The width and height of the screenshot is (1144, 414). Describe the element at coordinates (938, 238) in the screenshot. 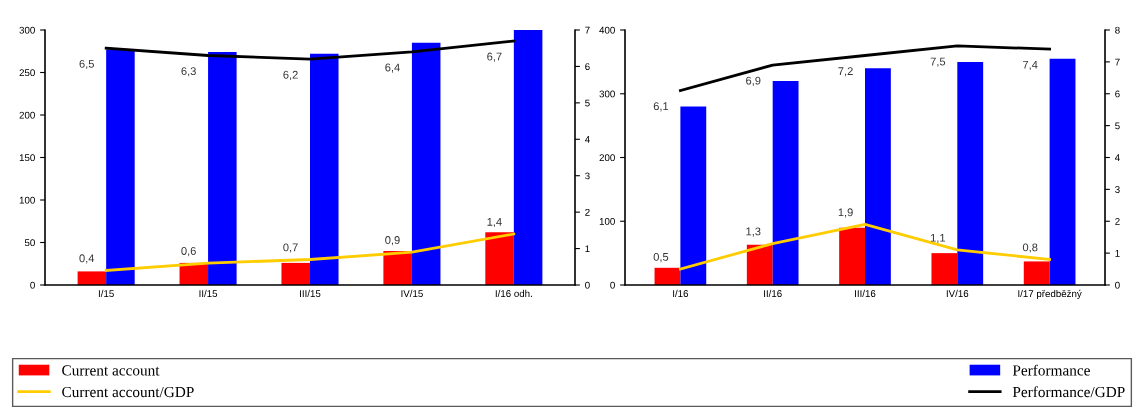

I see `data-label: 1,1` at that location.